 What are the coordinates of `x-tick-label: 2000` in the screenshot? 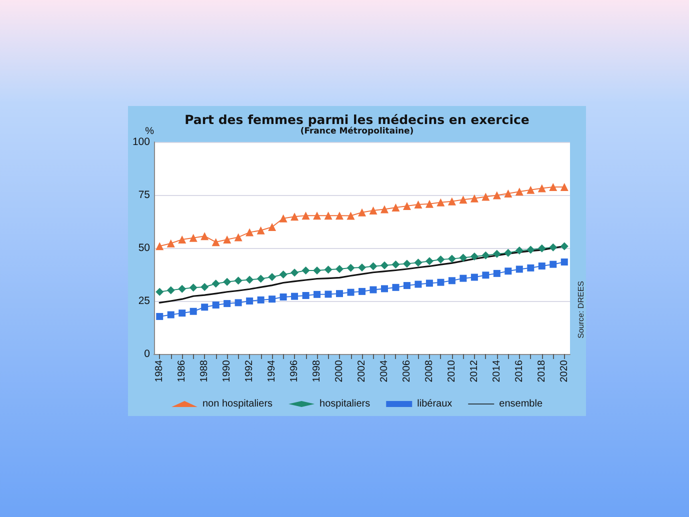 It's located at (340, 371).